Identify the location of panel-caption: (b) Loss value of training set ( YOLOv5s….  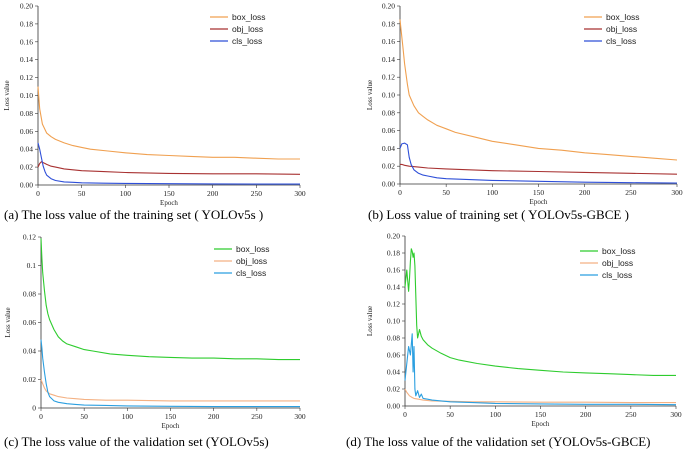
(498, 214).